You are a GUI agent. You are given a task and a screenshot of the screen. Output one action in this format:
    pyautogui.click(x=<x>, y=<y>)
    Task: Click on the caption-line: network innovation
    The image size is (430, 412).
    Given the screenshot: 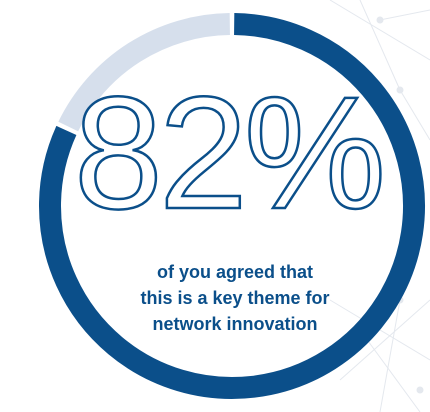 What is the action you would take?
    pyautogui.click(x=234, y=324)
    